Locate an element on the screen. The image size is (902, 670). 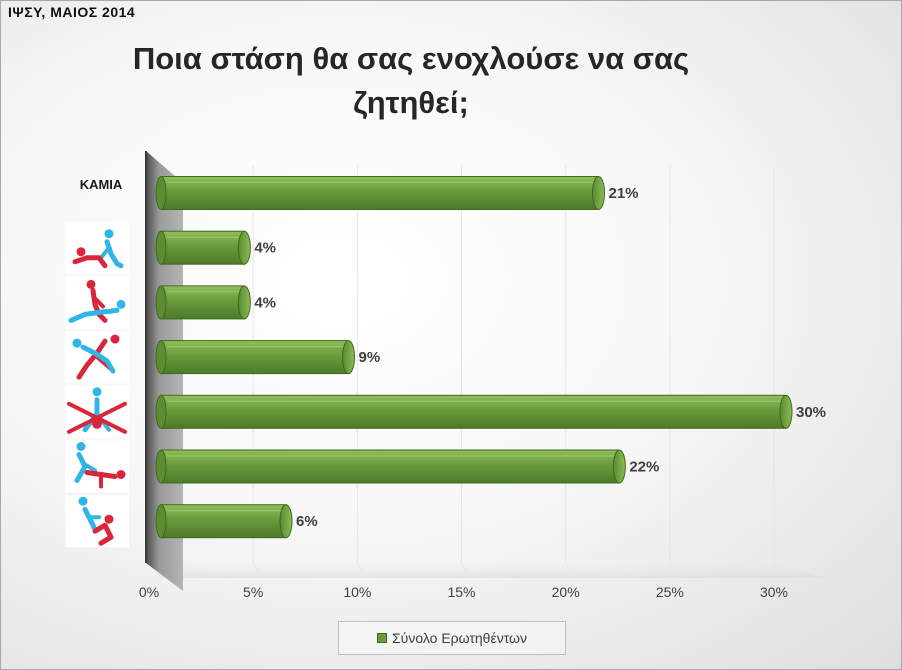
data-label-0: 21% is located at coordinates (624, 193).